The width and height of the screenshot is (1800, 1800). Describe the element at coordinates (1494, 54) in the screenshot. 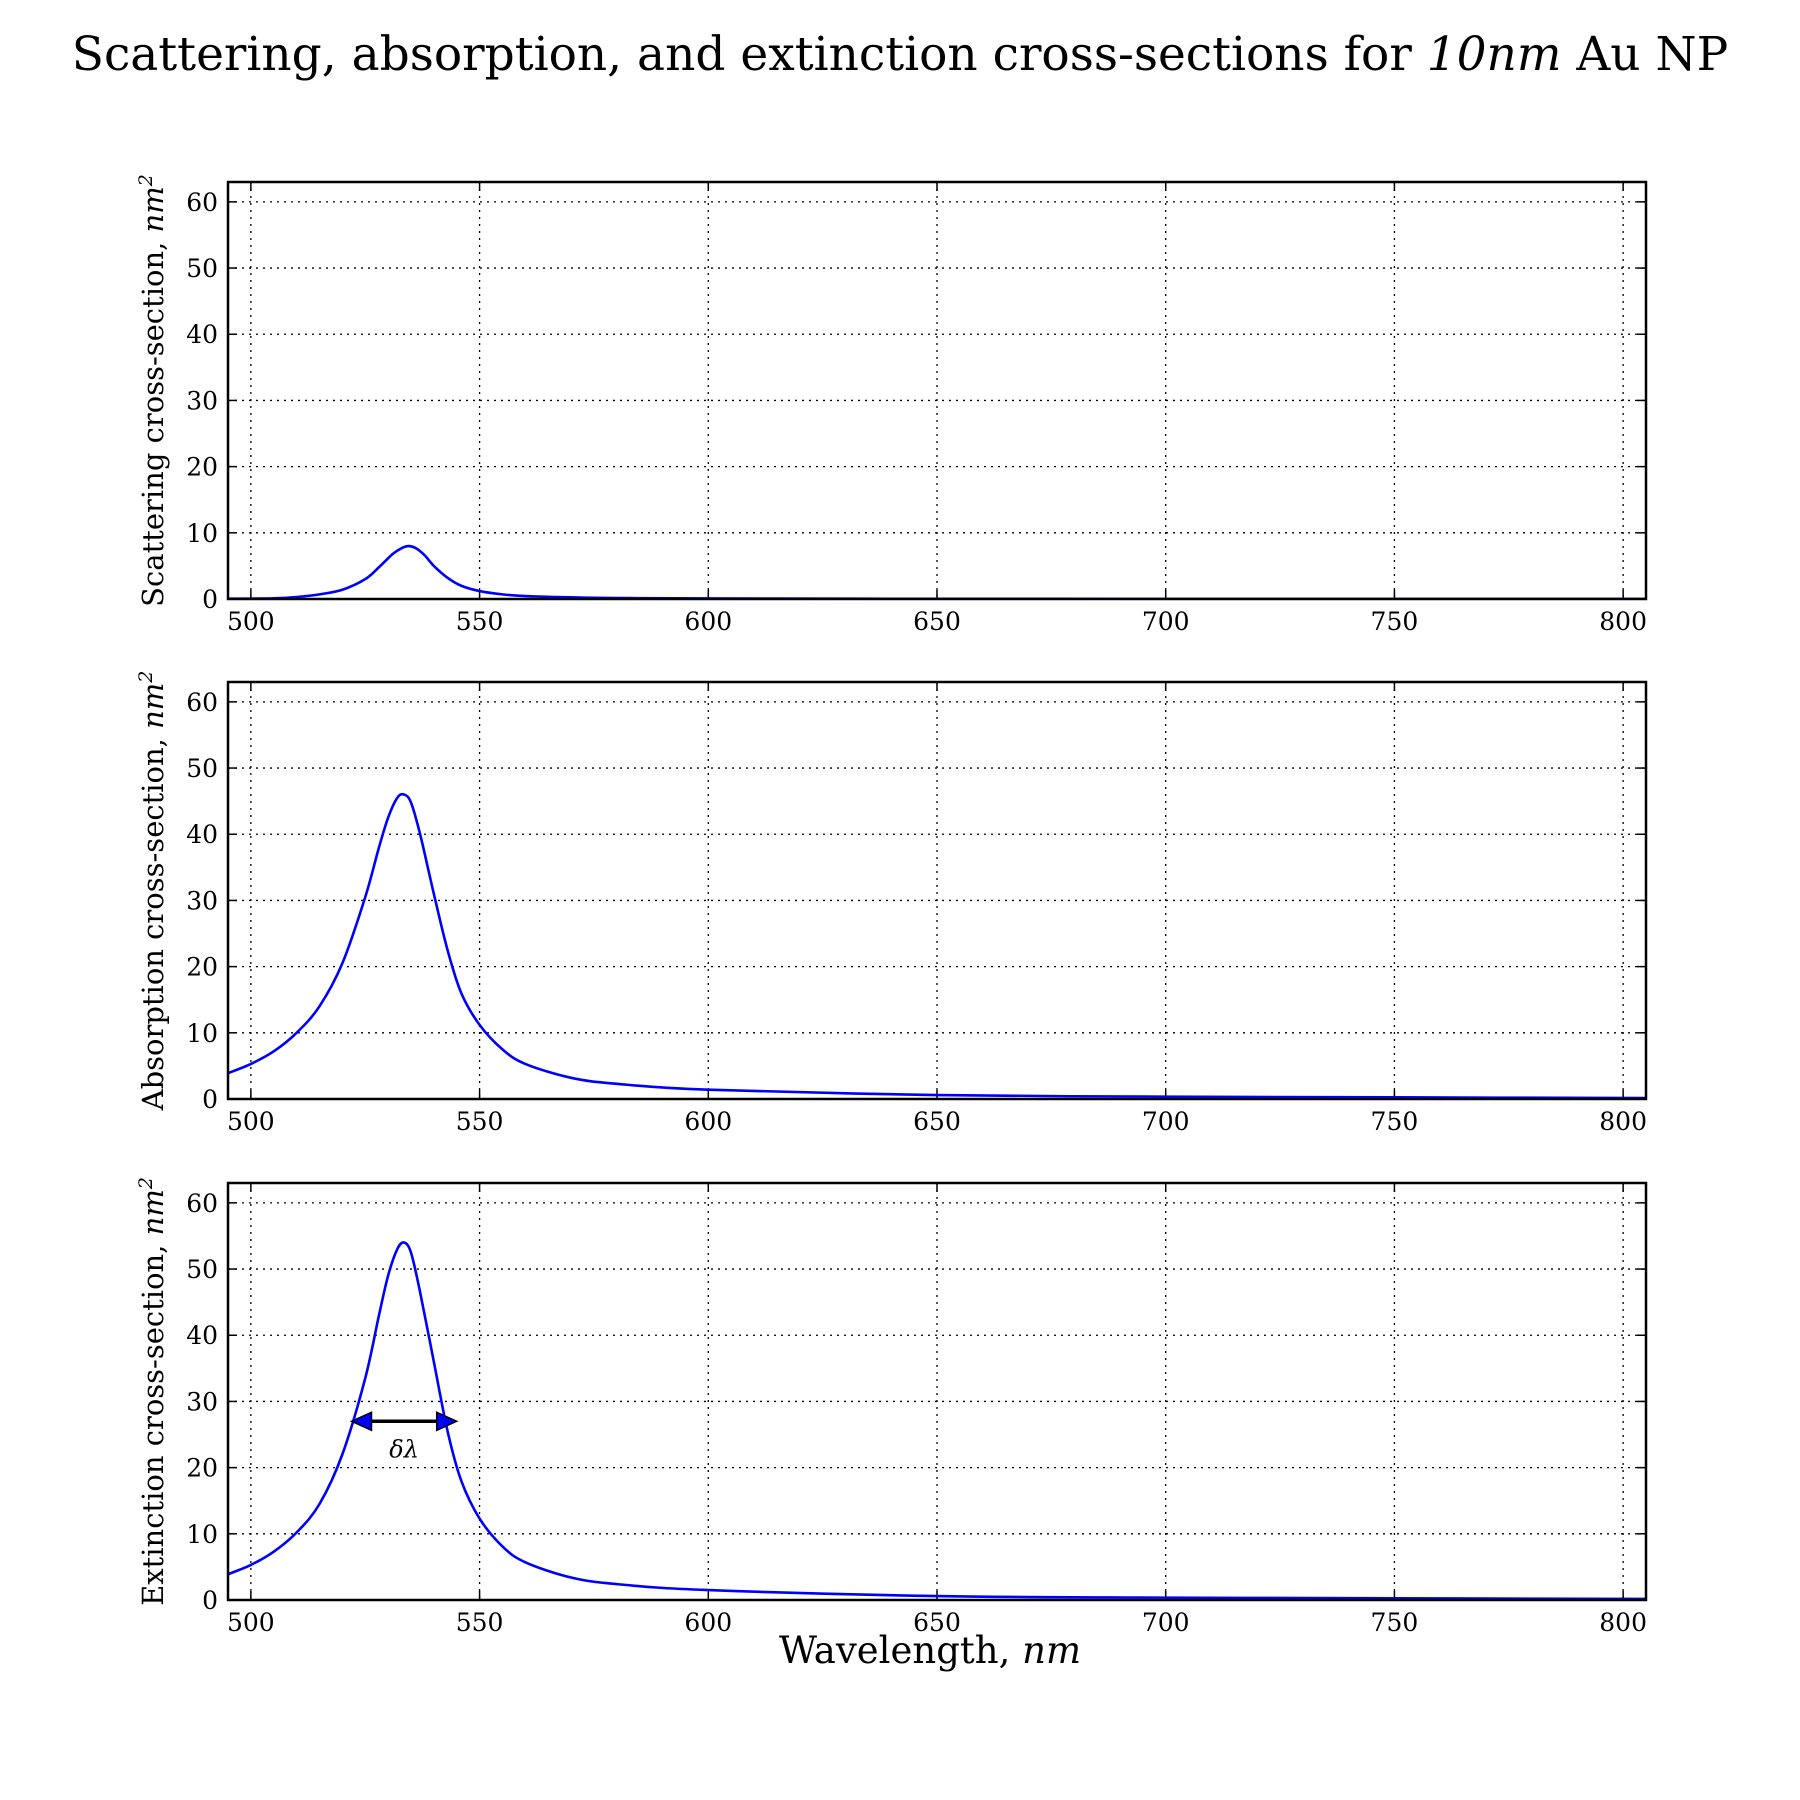

I see `title-math: 10nm` at that location.